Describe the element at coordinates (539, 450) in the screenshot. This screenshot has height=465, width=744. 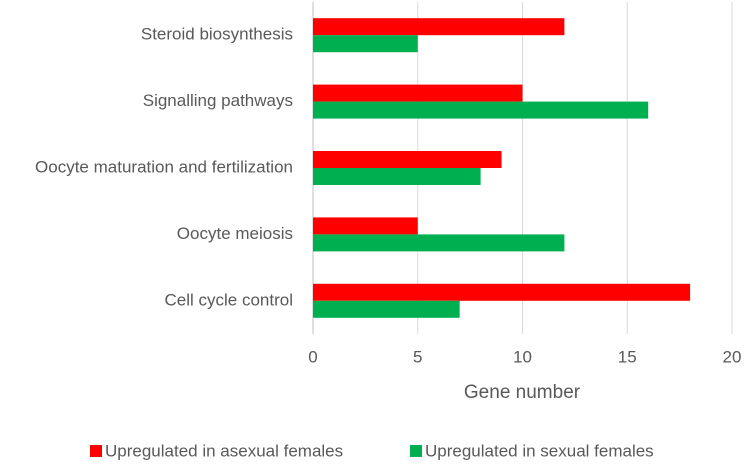
I see `legend-label: Upregulated in sexual females` at that location.